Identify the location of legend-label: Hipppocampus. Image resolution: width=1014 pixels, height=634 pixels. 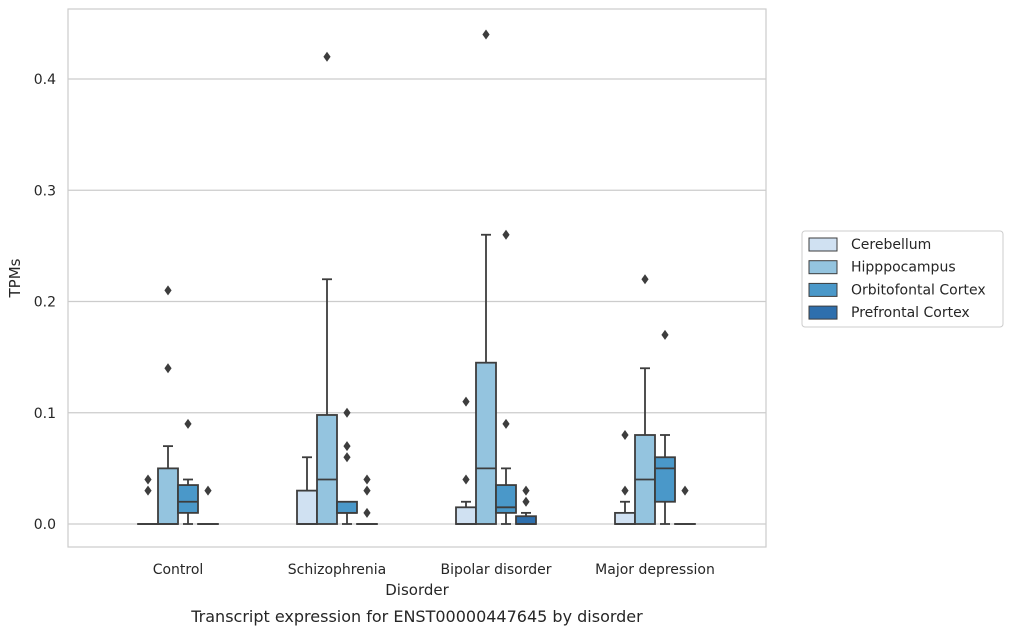
(903, 268).